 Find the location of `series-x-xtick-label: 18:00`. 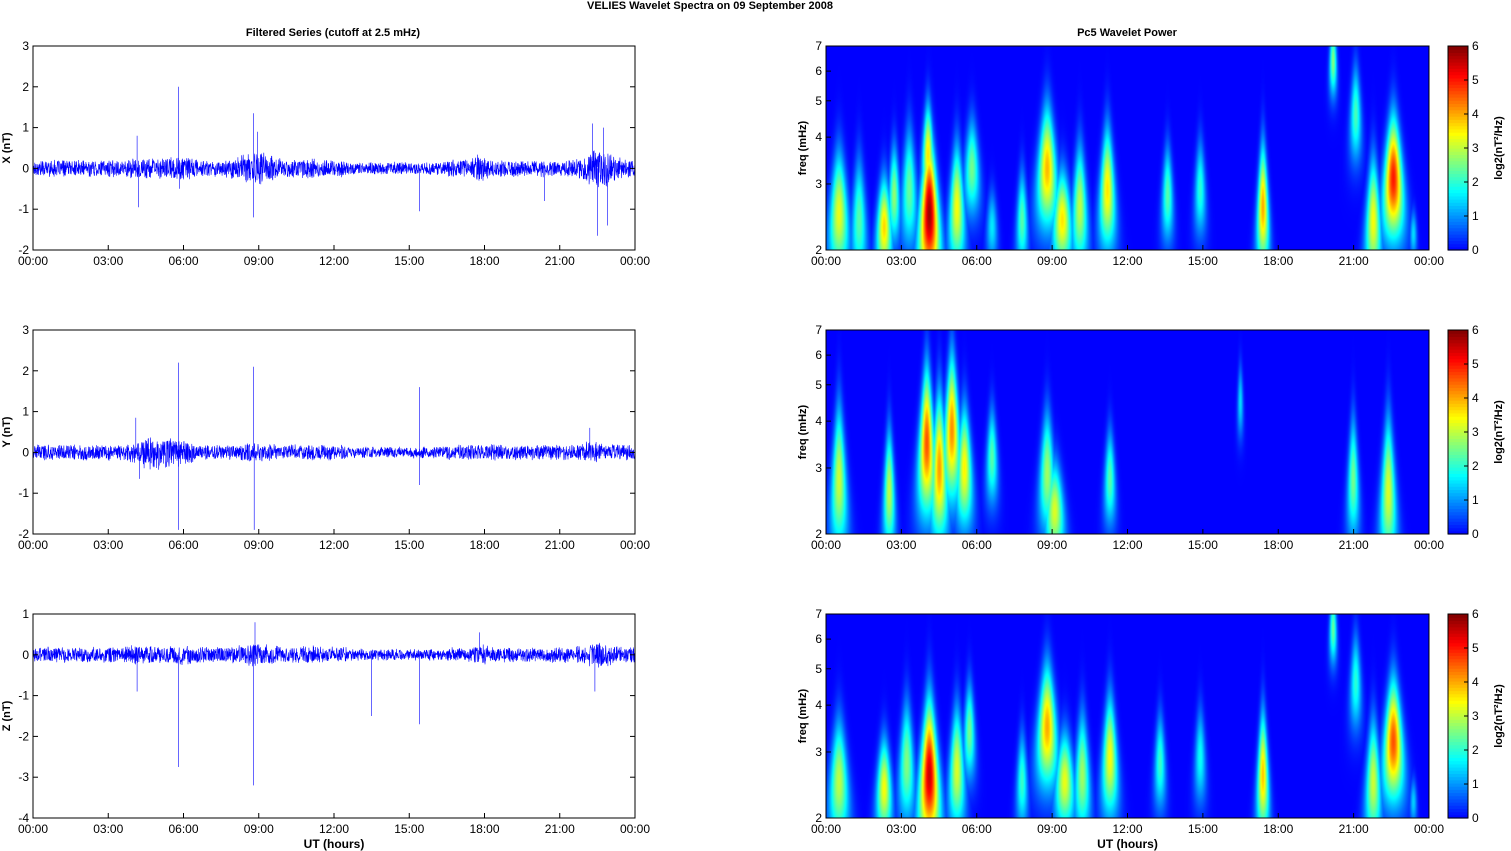

series-x-xtick-label: 18:00 is located at coordinates (484, 261).